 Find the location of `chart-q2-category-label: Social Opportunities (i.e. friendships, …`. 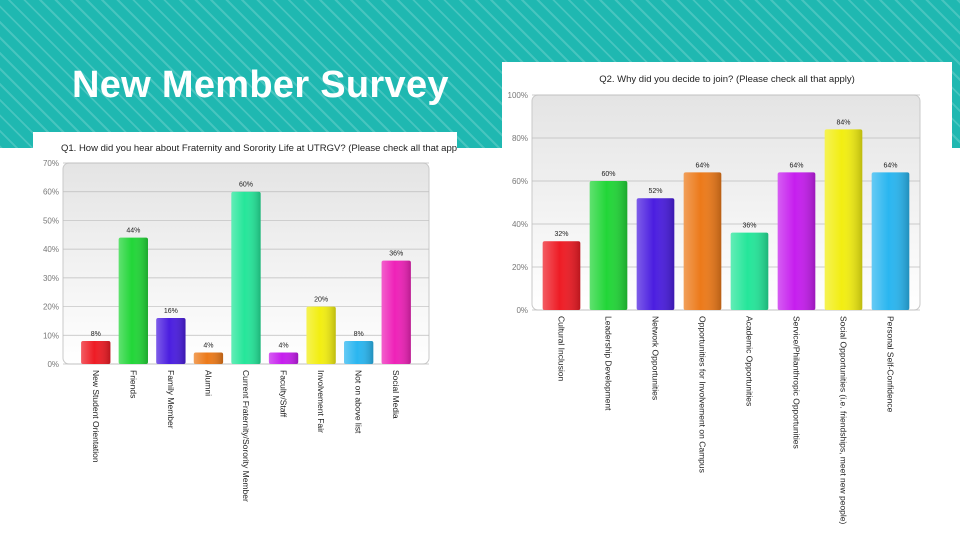

chart-q2-category-label: Social Opportunities (i.e. friendships, … is located at coordinates (844, 420).